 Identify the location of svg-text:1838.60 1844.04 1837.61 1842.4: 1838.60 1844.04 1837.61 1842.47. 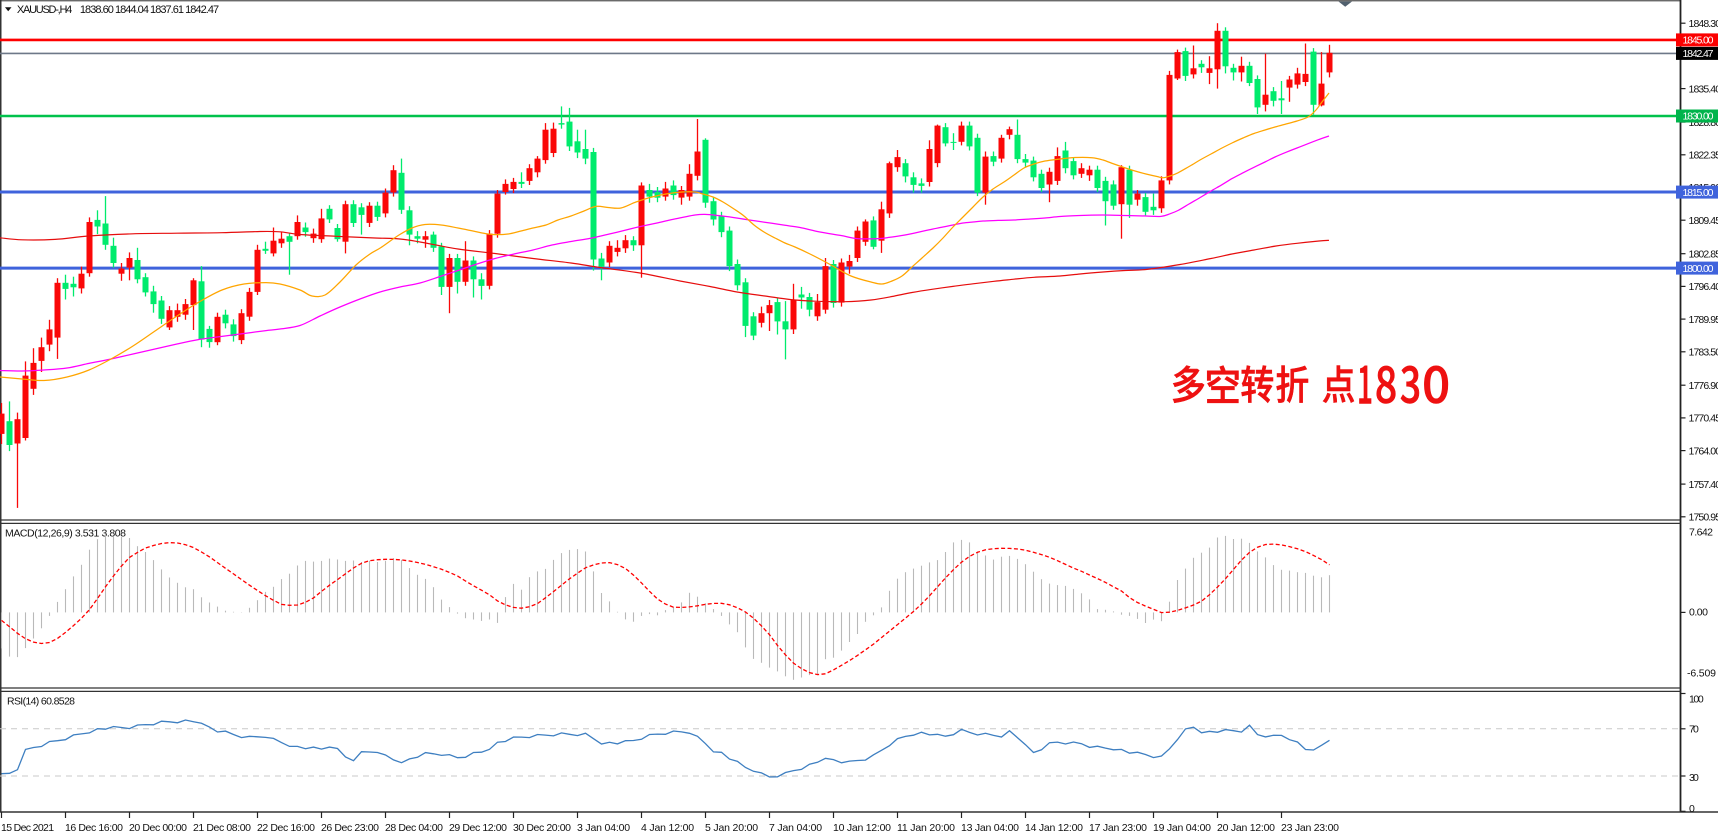
(149, 10).